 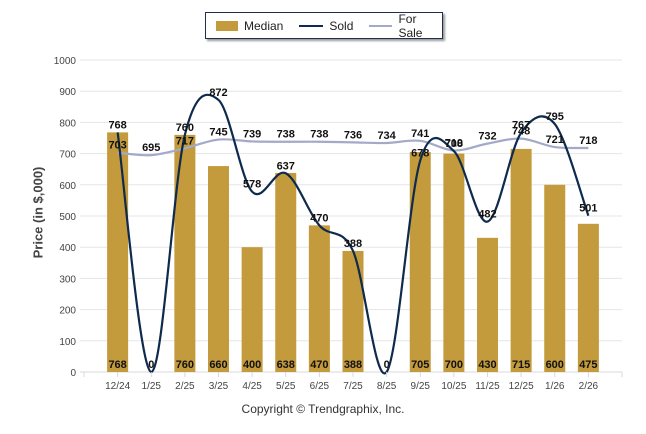 I want to click on sold-point-label: 578, so click(x=252, y=185).